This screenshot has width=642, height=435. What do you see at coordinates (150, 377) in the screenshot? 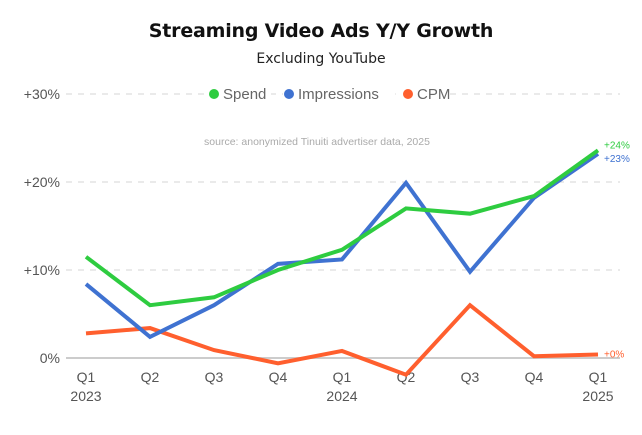
I see `x-tick-label: Q2` at bounding box center [150, 377].